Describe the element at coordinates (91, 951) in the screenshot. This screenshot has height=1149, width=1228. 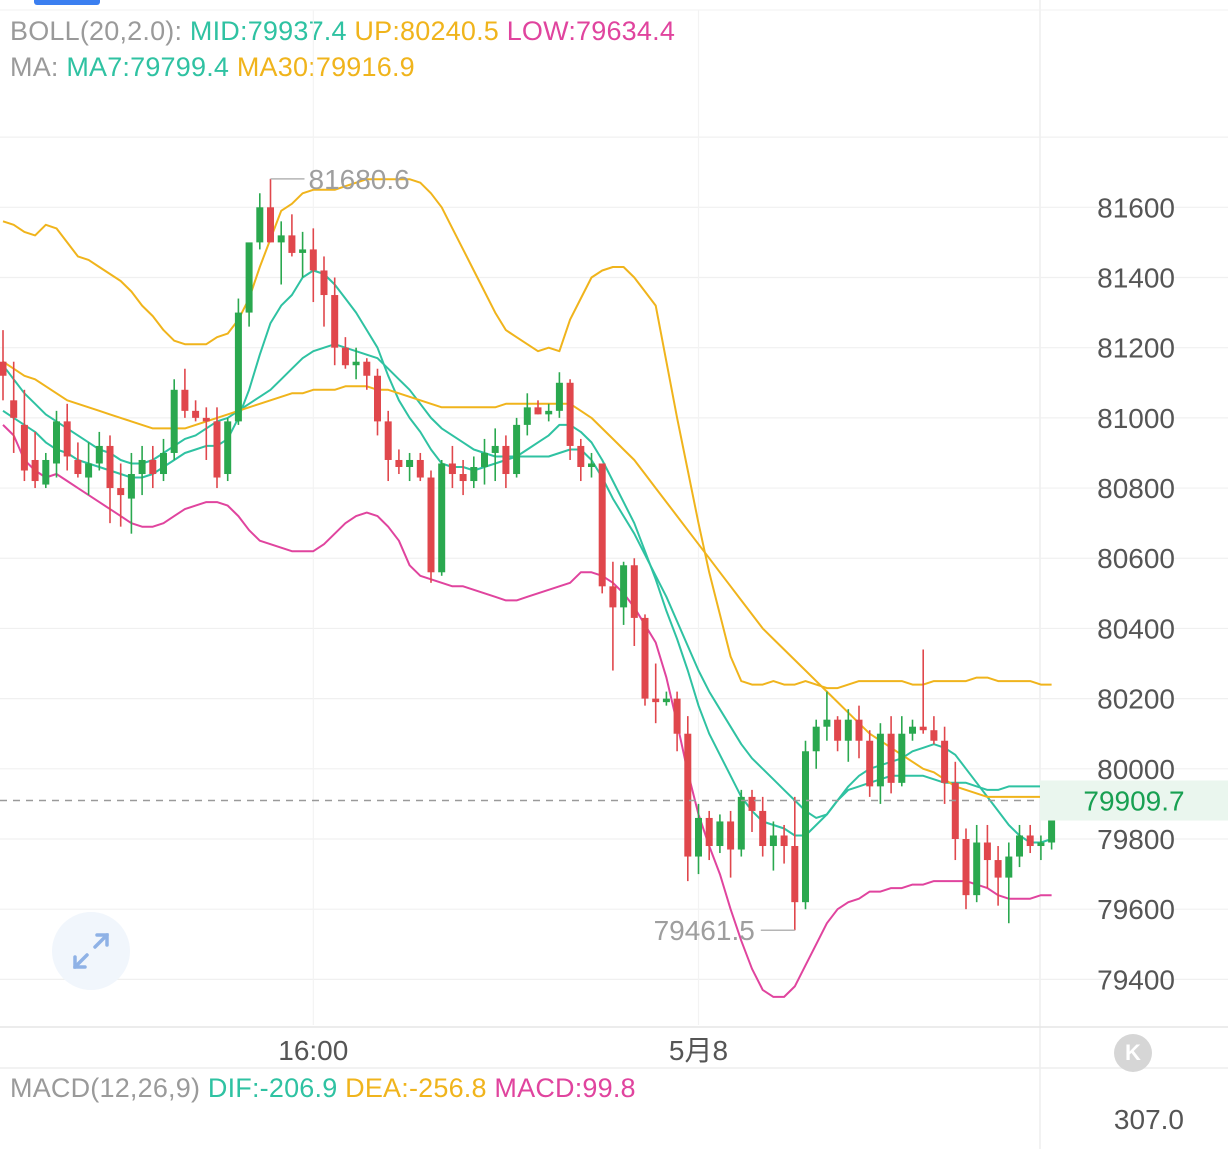
I see `expand-chart-button` at that location.